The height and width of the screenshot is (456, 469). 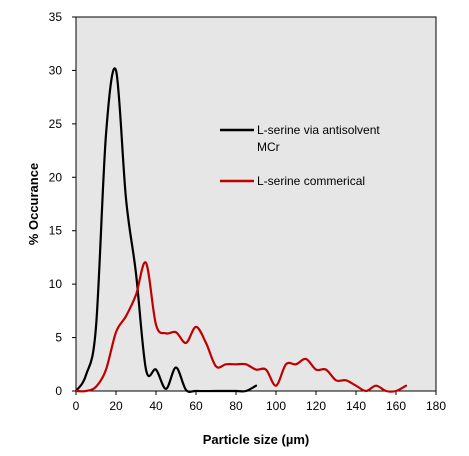 What do you see at coordinates (236, 406) in the screenshot?
I see `x-tick-label: 80` at bounding box center [236, 406].